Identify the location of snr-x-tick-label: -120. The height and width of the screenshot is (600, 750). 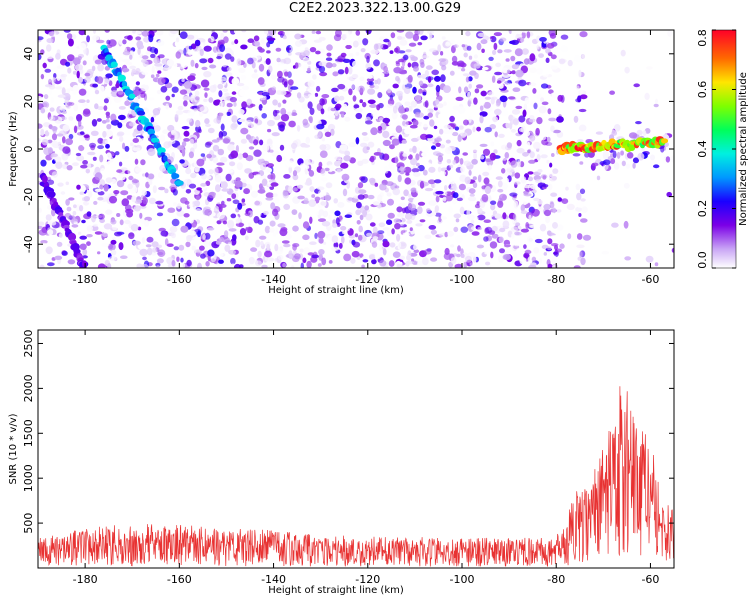
(367, 579).